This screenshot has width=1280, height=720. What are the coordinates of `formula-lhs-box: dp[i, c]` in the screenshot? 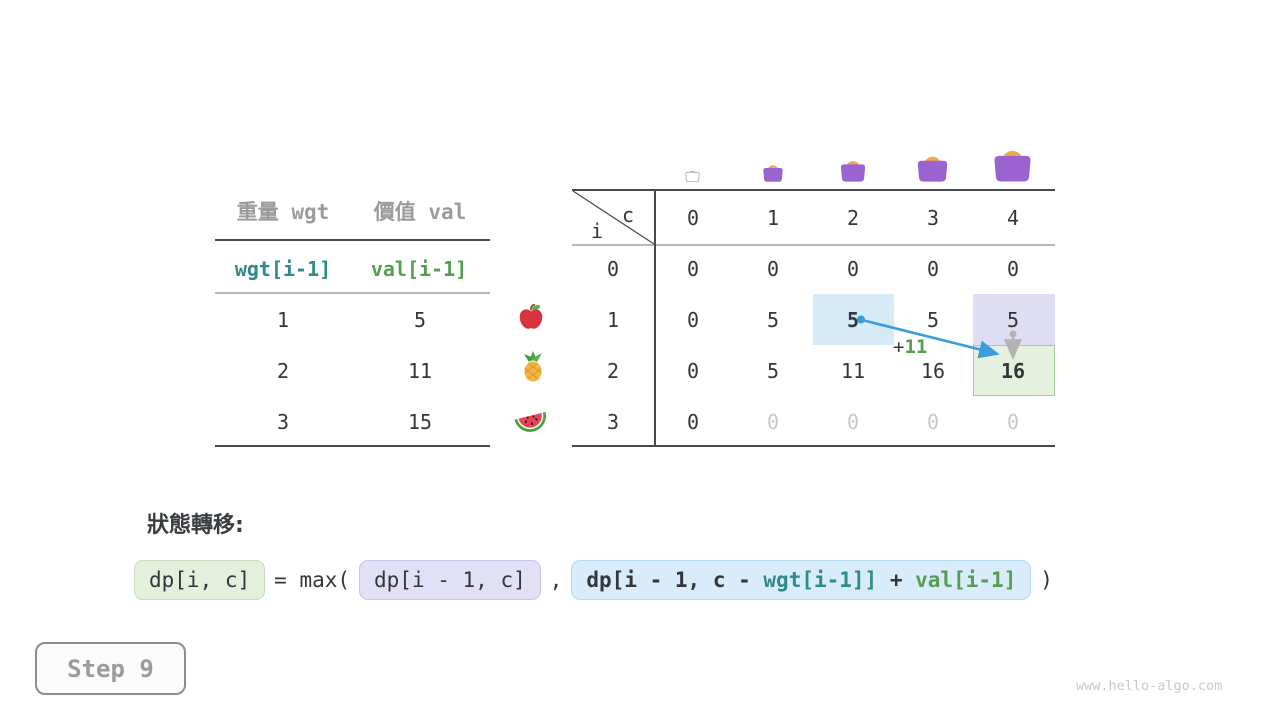 It's located at (200, 580).